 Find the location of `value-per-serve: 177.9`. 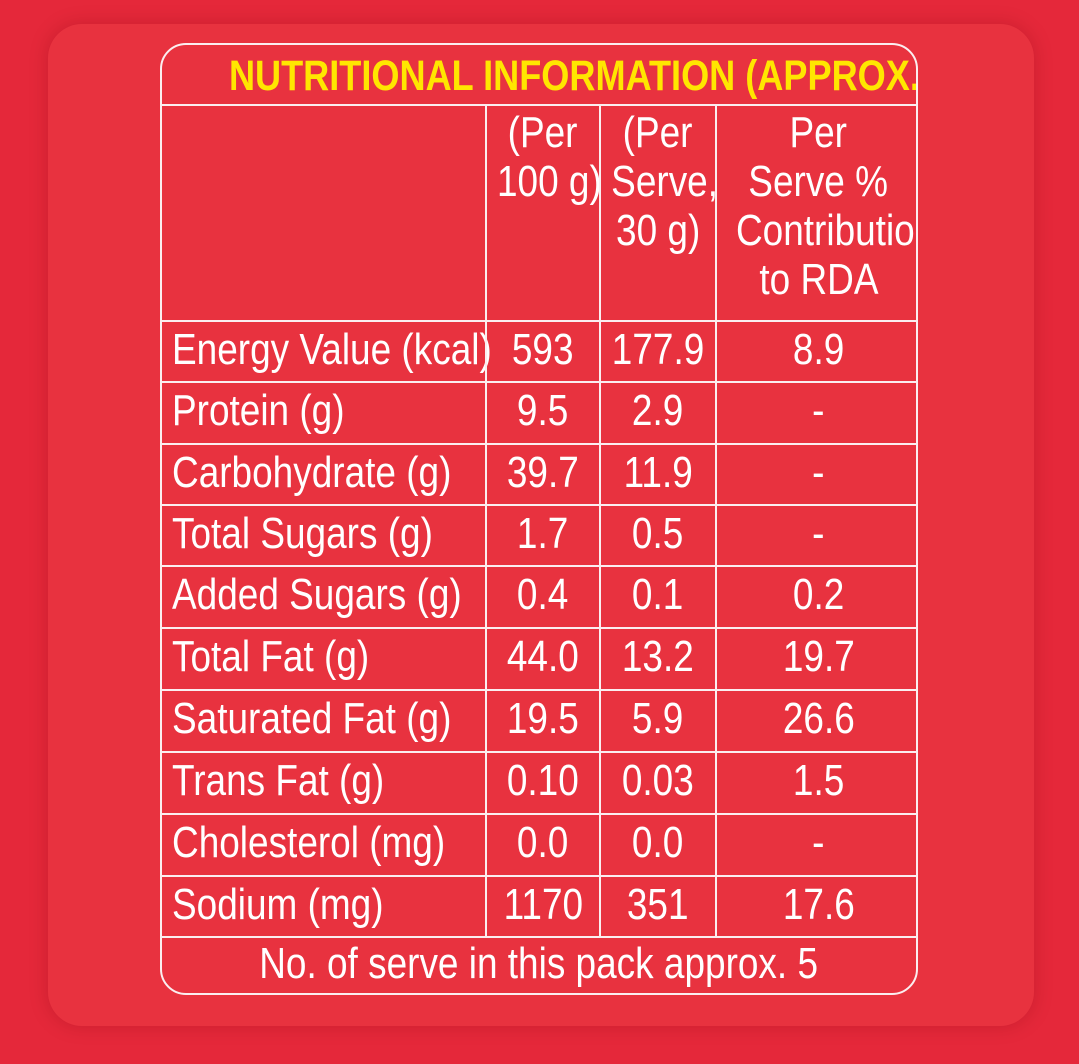

value-per-serve: 177.9 is located at coordinates (657, 350).